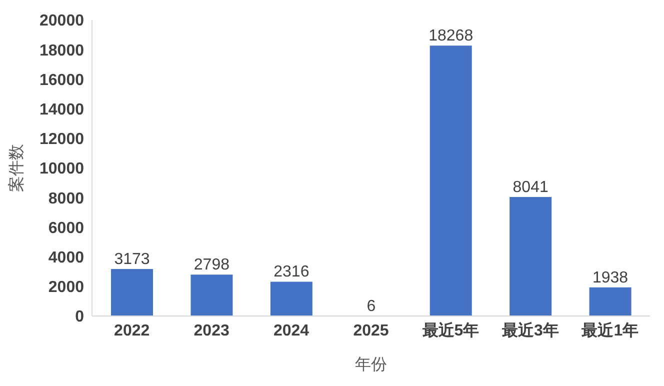 The image size is (664, 386). What do you see at coordinates (66, 257) in the screenshot?
I see `y-tick-label: 4000` at bounding box center [66, 257].